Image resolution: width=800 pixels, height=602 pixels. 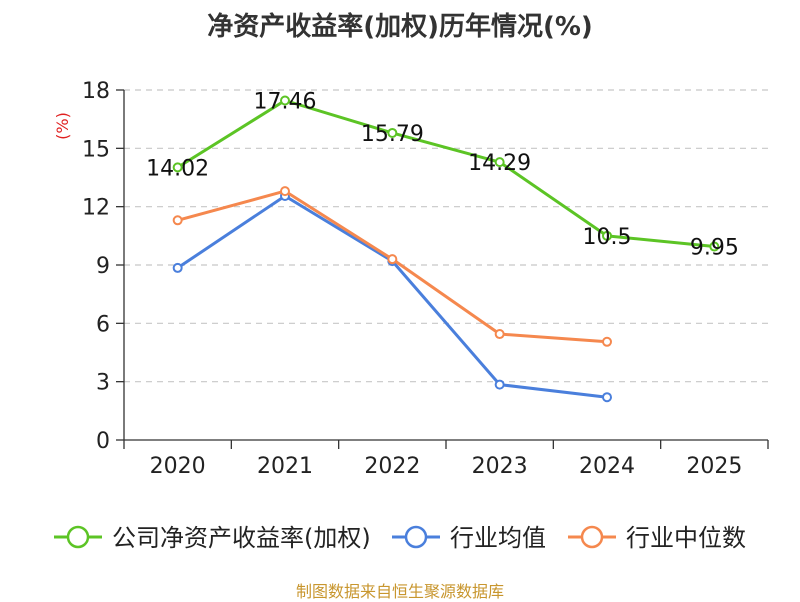 What do you see at coordinates (714, 466) in the screenshot?
I see `x-tick-label: 2025` at bounding box center [714, 466].